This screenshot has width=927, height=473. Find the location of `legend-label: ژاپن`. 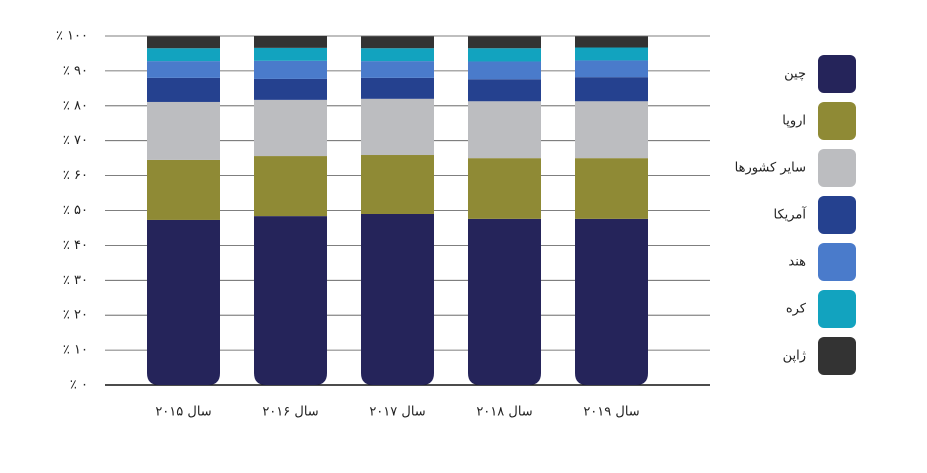

legend-label: ژاپن is located at coordinates (794, 356).